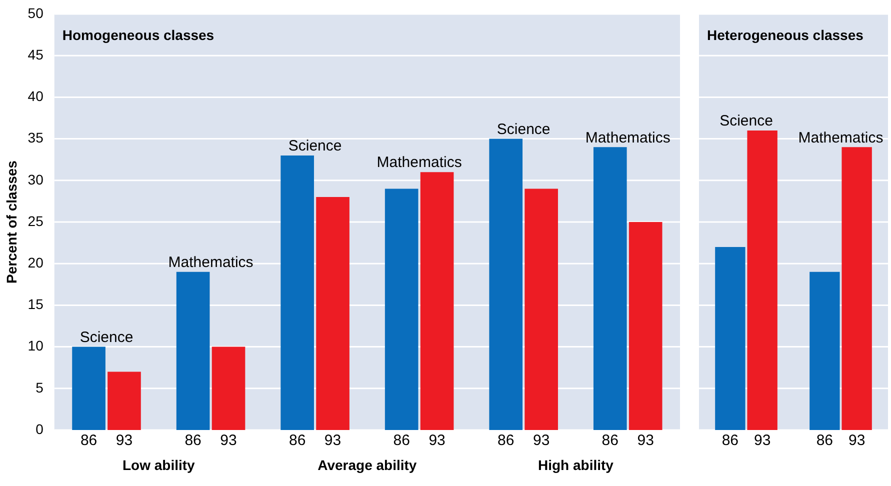 The image size is (891, 486). Describe the element at coordinates (36, 220) in the screenshot. I see `y-tick-label: 25` at that location.